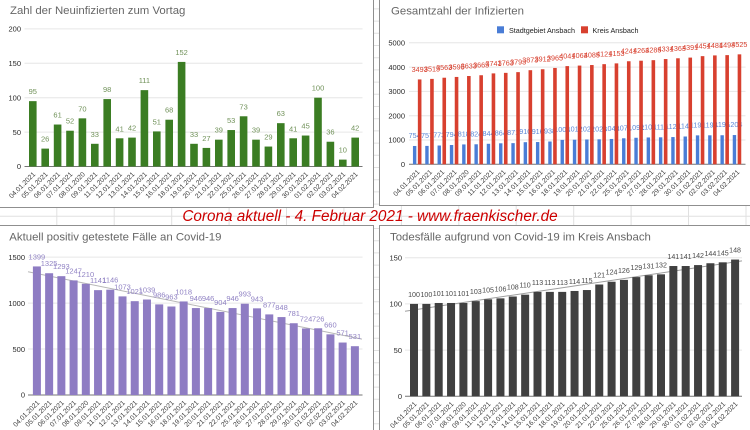  I want to click on svg-text: 1039, so click(147, 290).